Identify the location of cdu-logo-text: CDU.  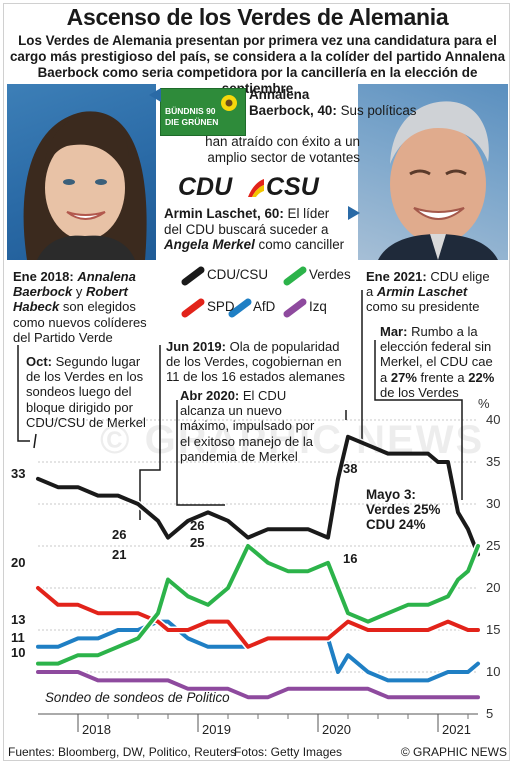
(205, 187).